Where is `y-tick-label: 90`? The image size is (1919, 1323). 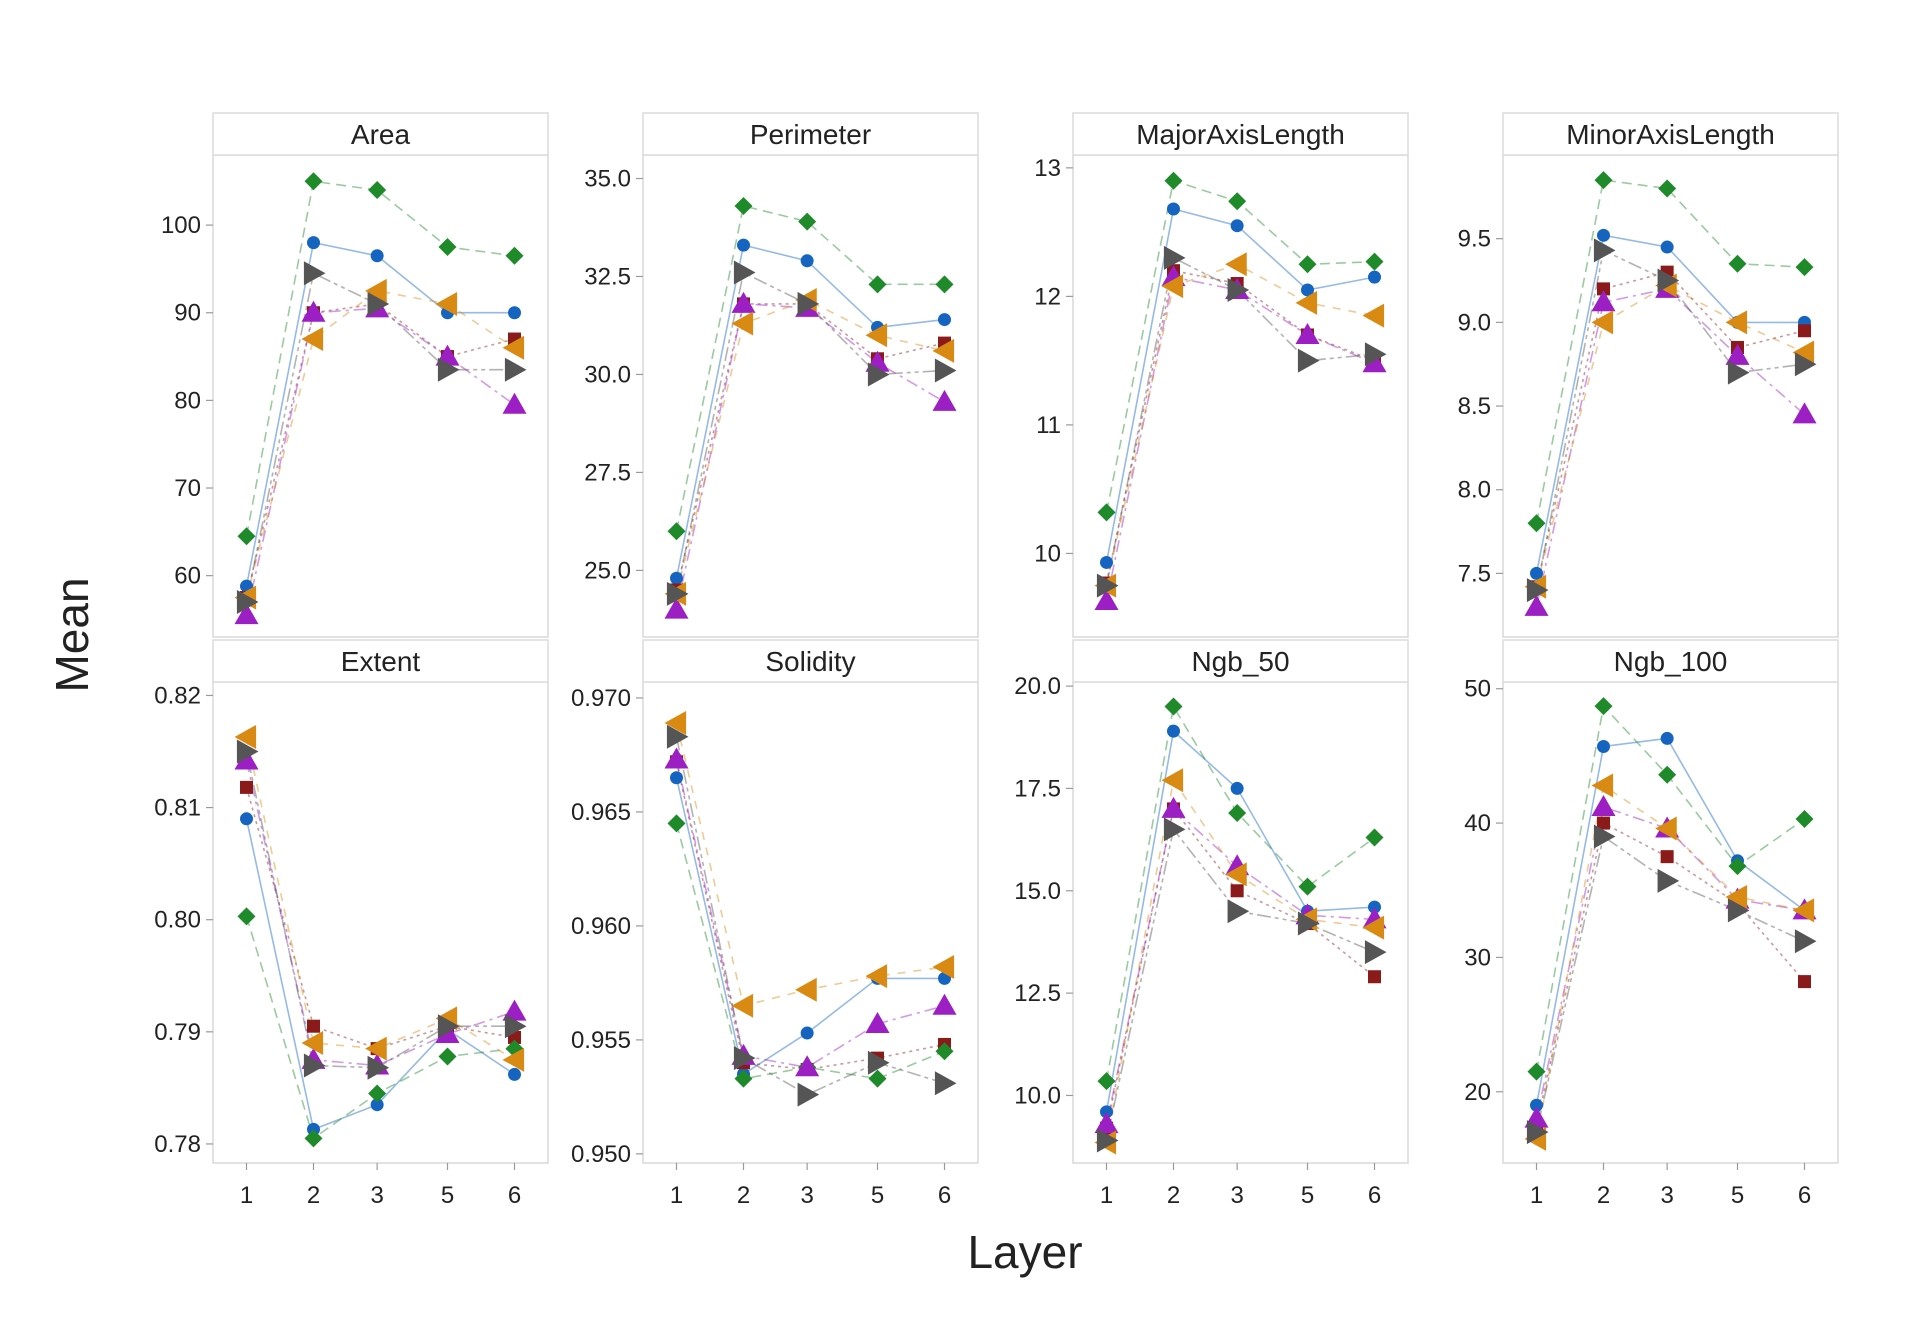
y-tick-label: 90 is located at coordinates (187, 313).